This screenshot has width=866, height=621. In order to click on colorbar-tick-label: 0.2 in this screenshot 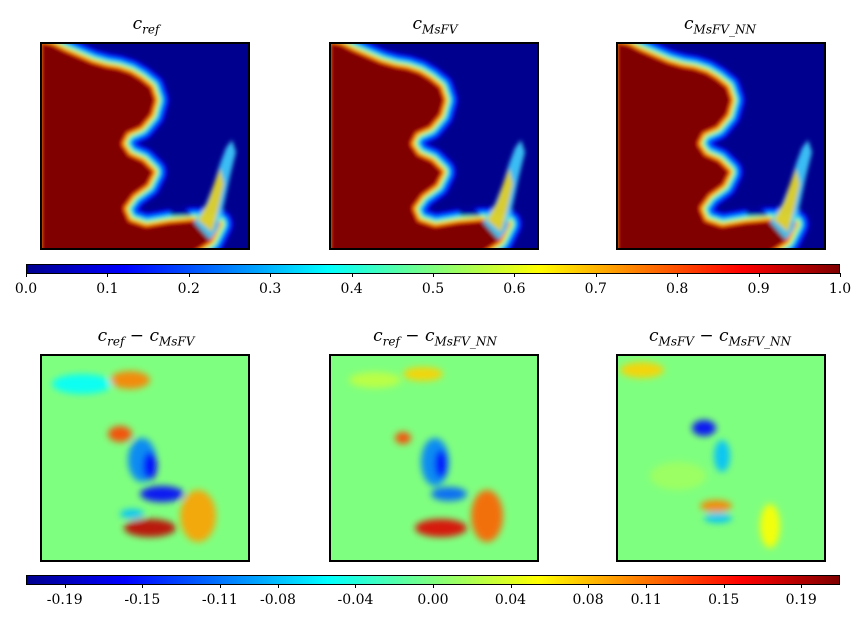, I will do `click(188, 289)`.